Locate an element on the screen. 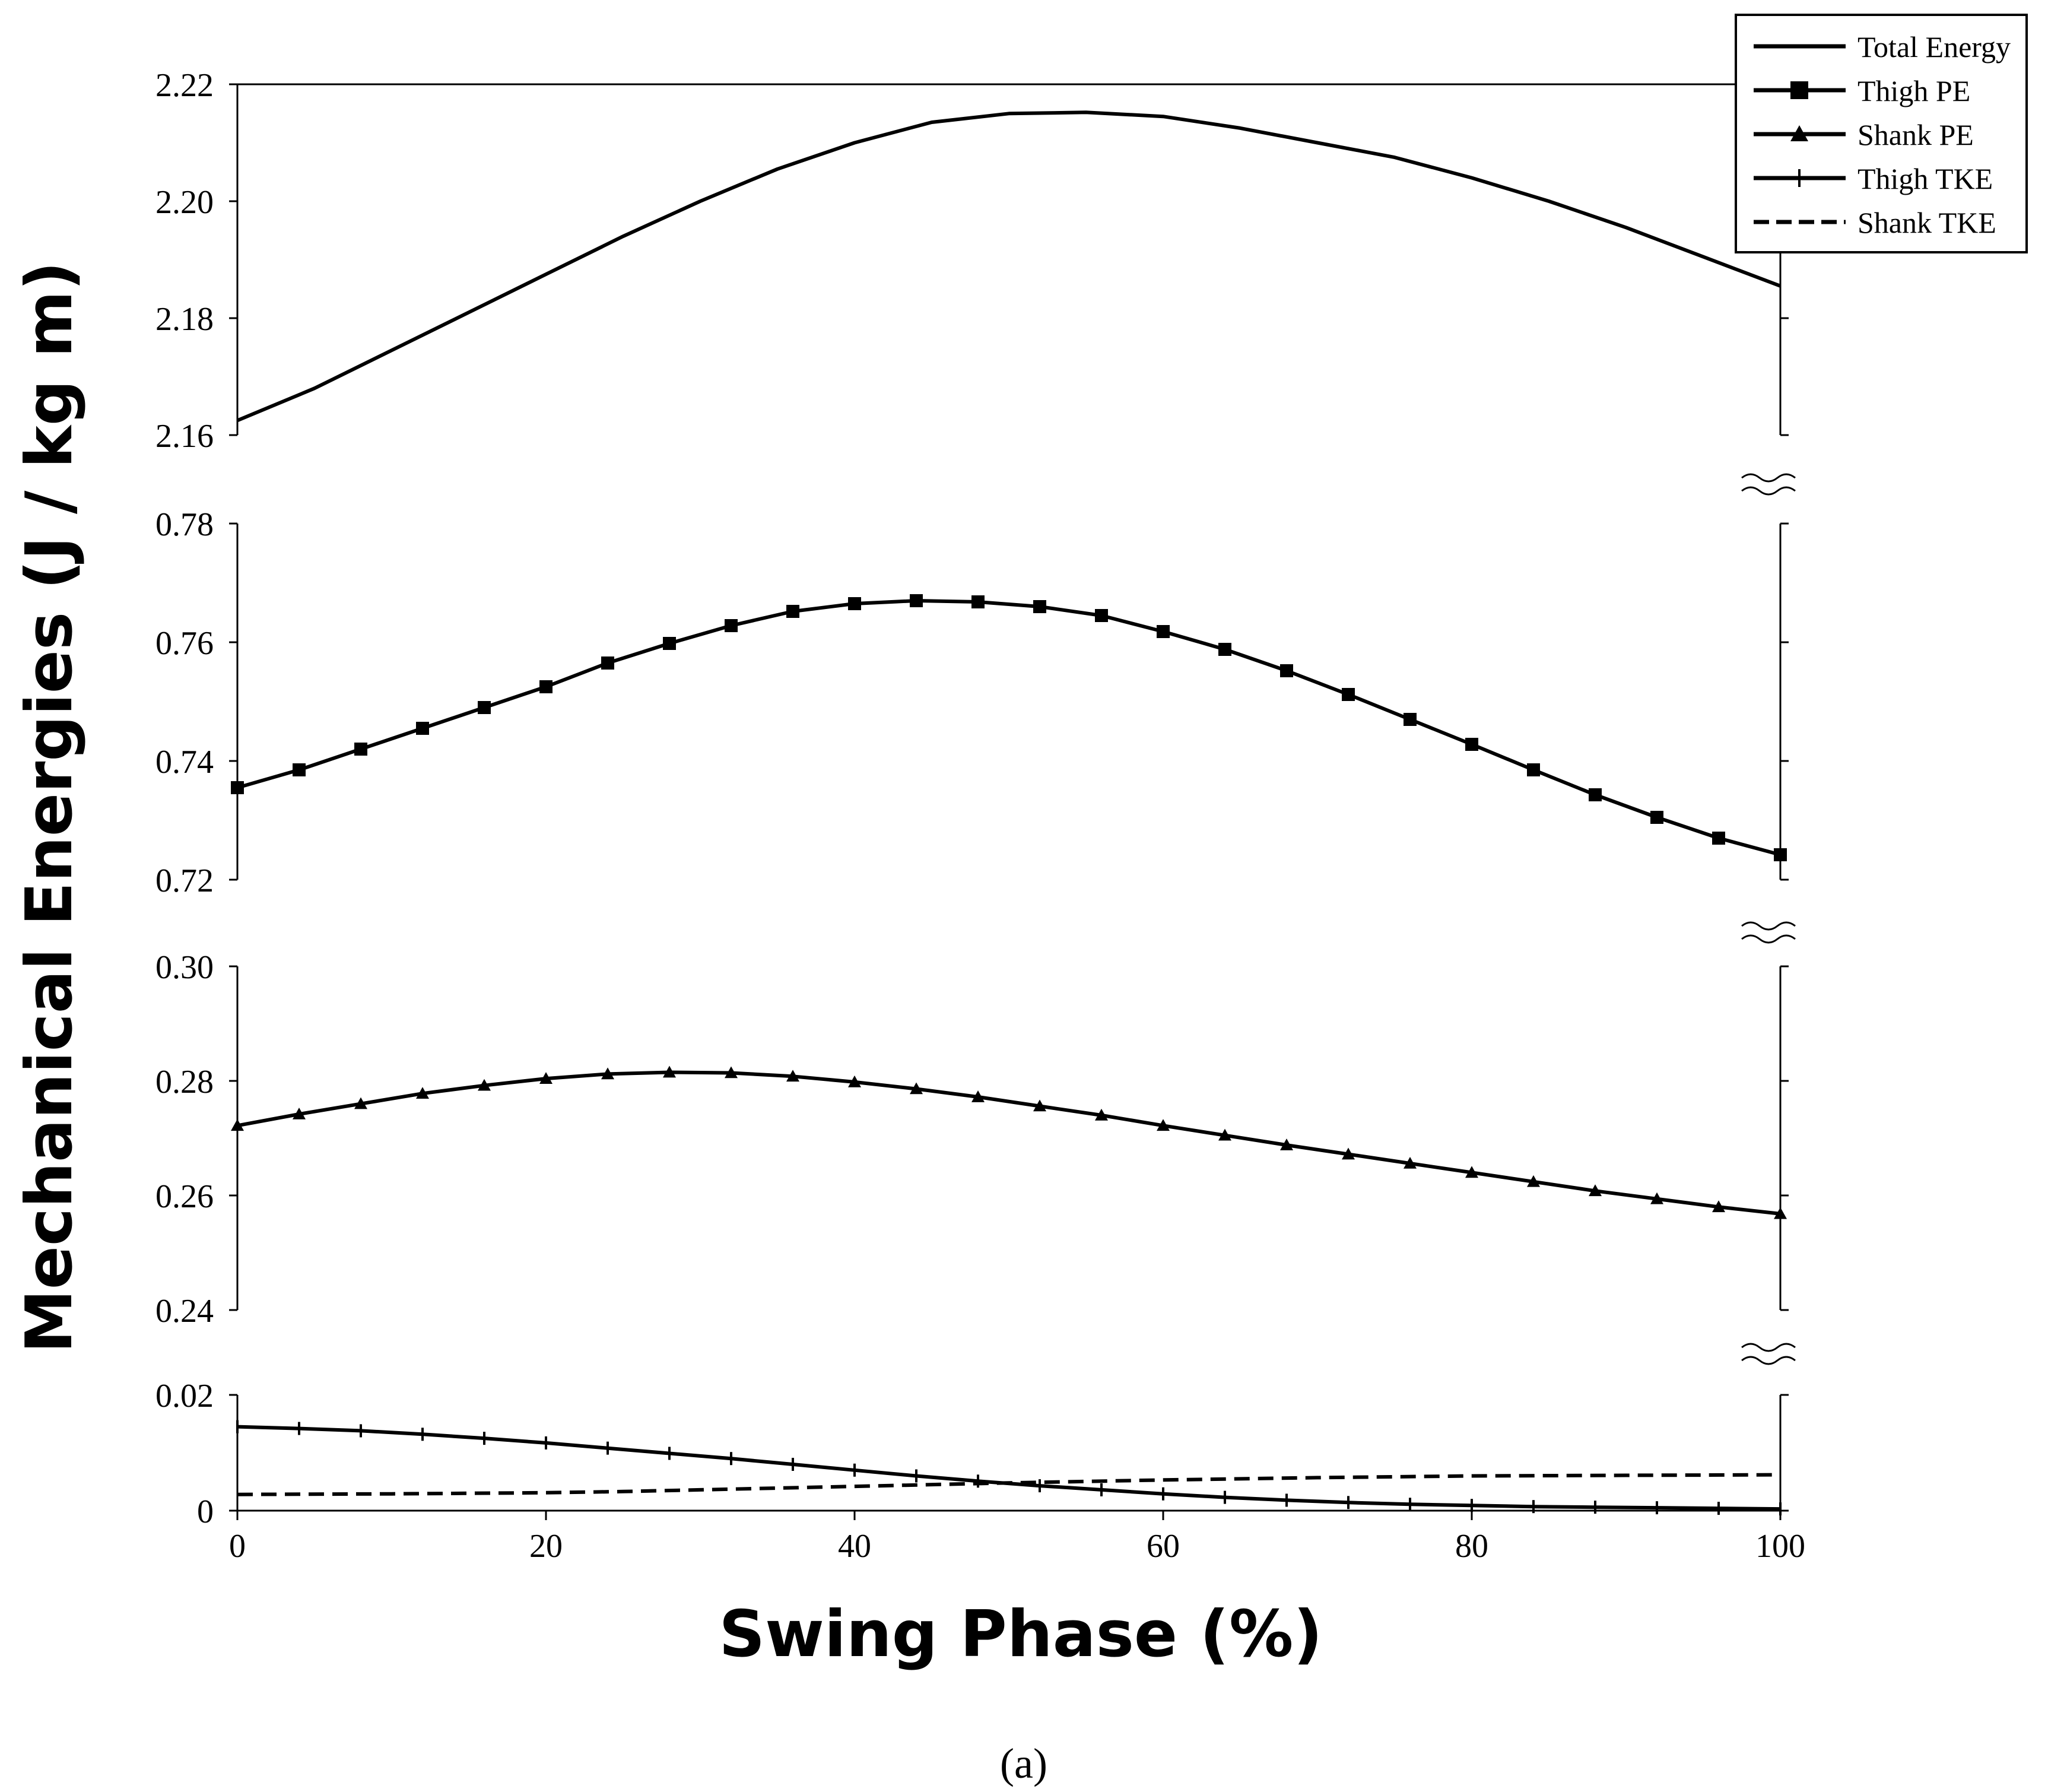 The image size is (2048, 1792). legend-label: Thigh PE is located at coordinates (1914, 91).